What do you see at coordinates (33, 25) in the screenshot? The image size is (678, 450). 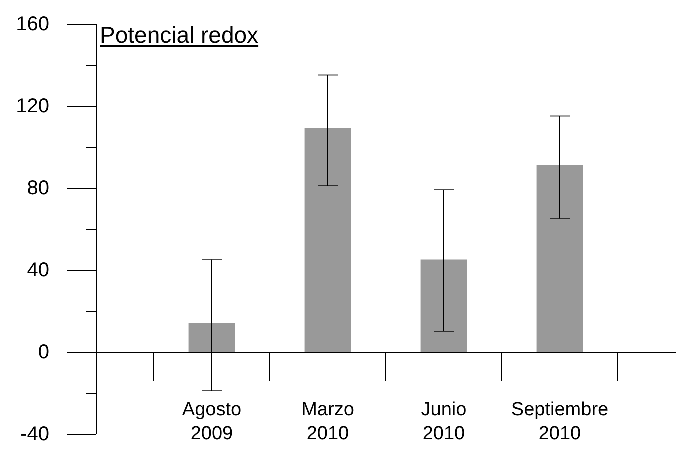 I see `y-tick-label: 160` at bounding box center [33, 25].